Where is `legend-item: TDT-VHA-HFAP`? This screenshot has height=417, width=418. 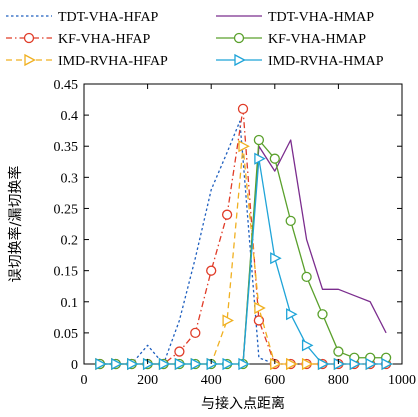
legend-item: TDT-VHA-HFAP is located at coordinates (82, 17).